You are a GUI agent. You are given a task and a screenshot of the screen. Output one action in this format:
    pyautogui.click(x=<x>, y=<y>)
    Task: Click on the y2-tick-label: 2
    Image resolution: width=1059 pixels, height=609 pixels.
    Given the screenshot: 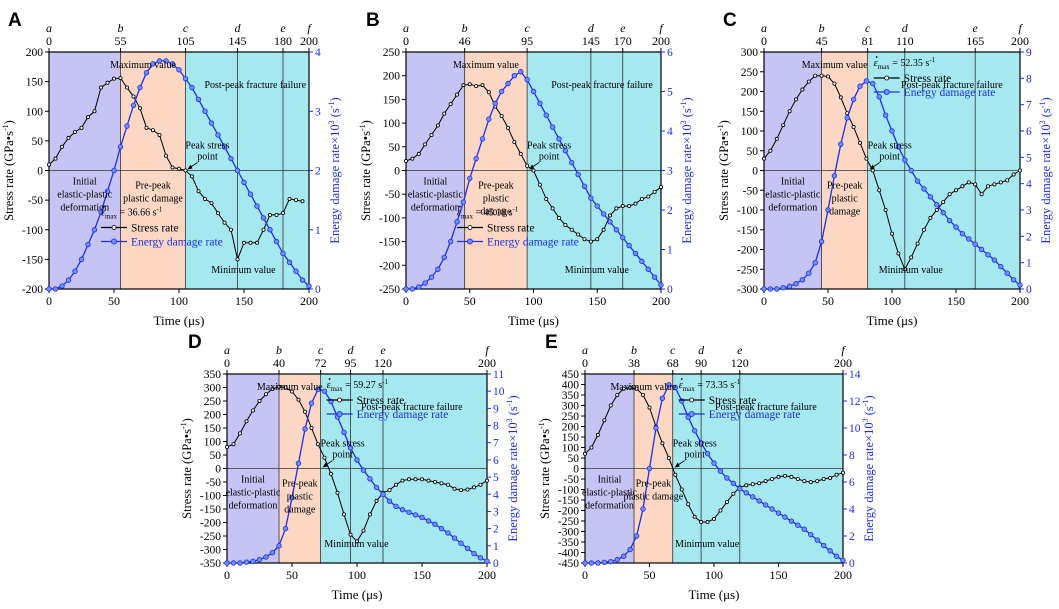 What is the action you would take?
    pyautogui.click(x=1029, y=237)
    